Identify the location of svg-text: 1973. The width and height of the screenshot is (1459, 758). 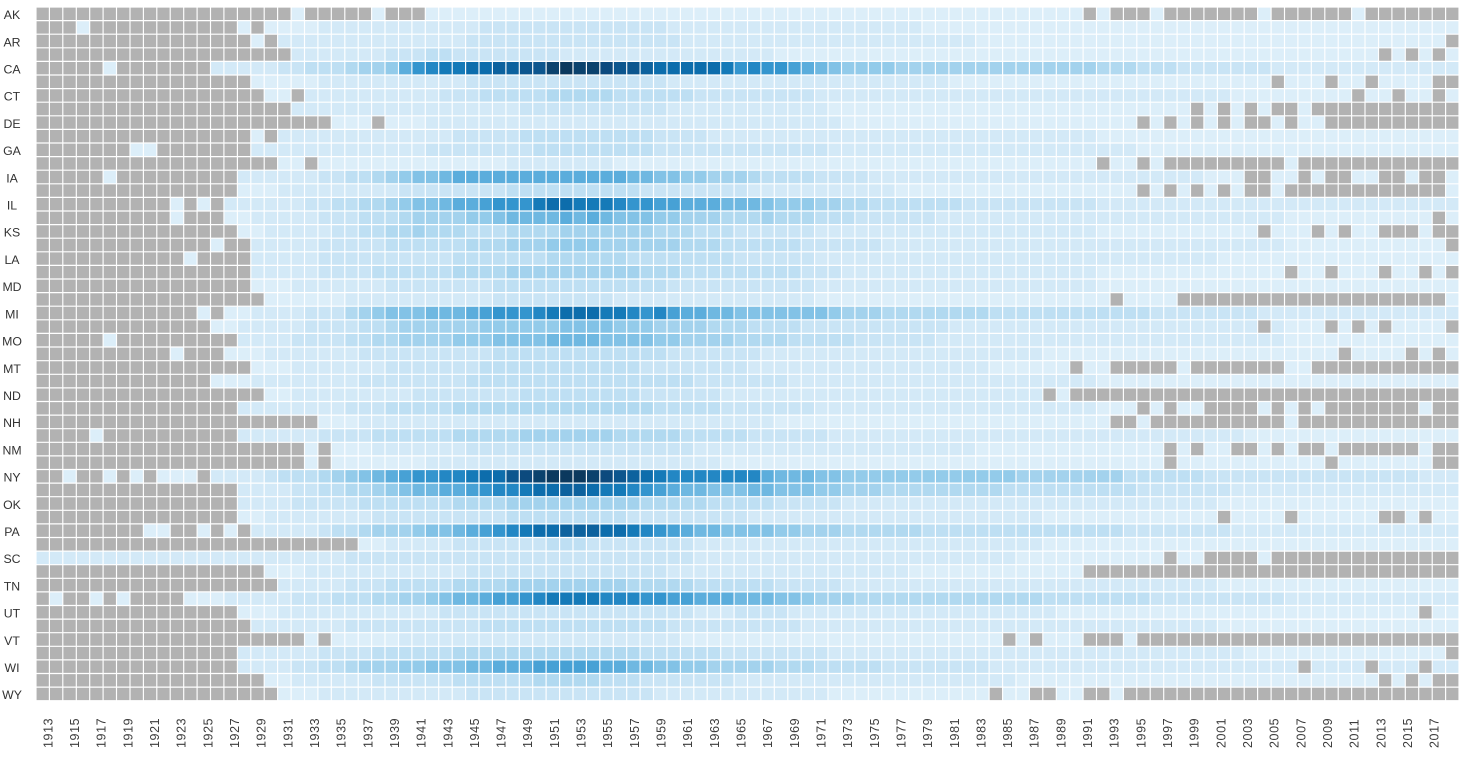
(848, 733).